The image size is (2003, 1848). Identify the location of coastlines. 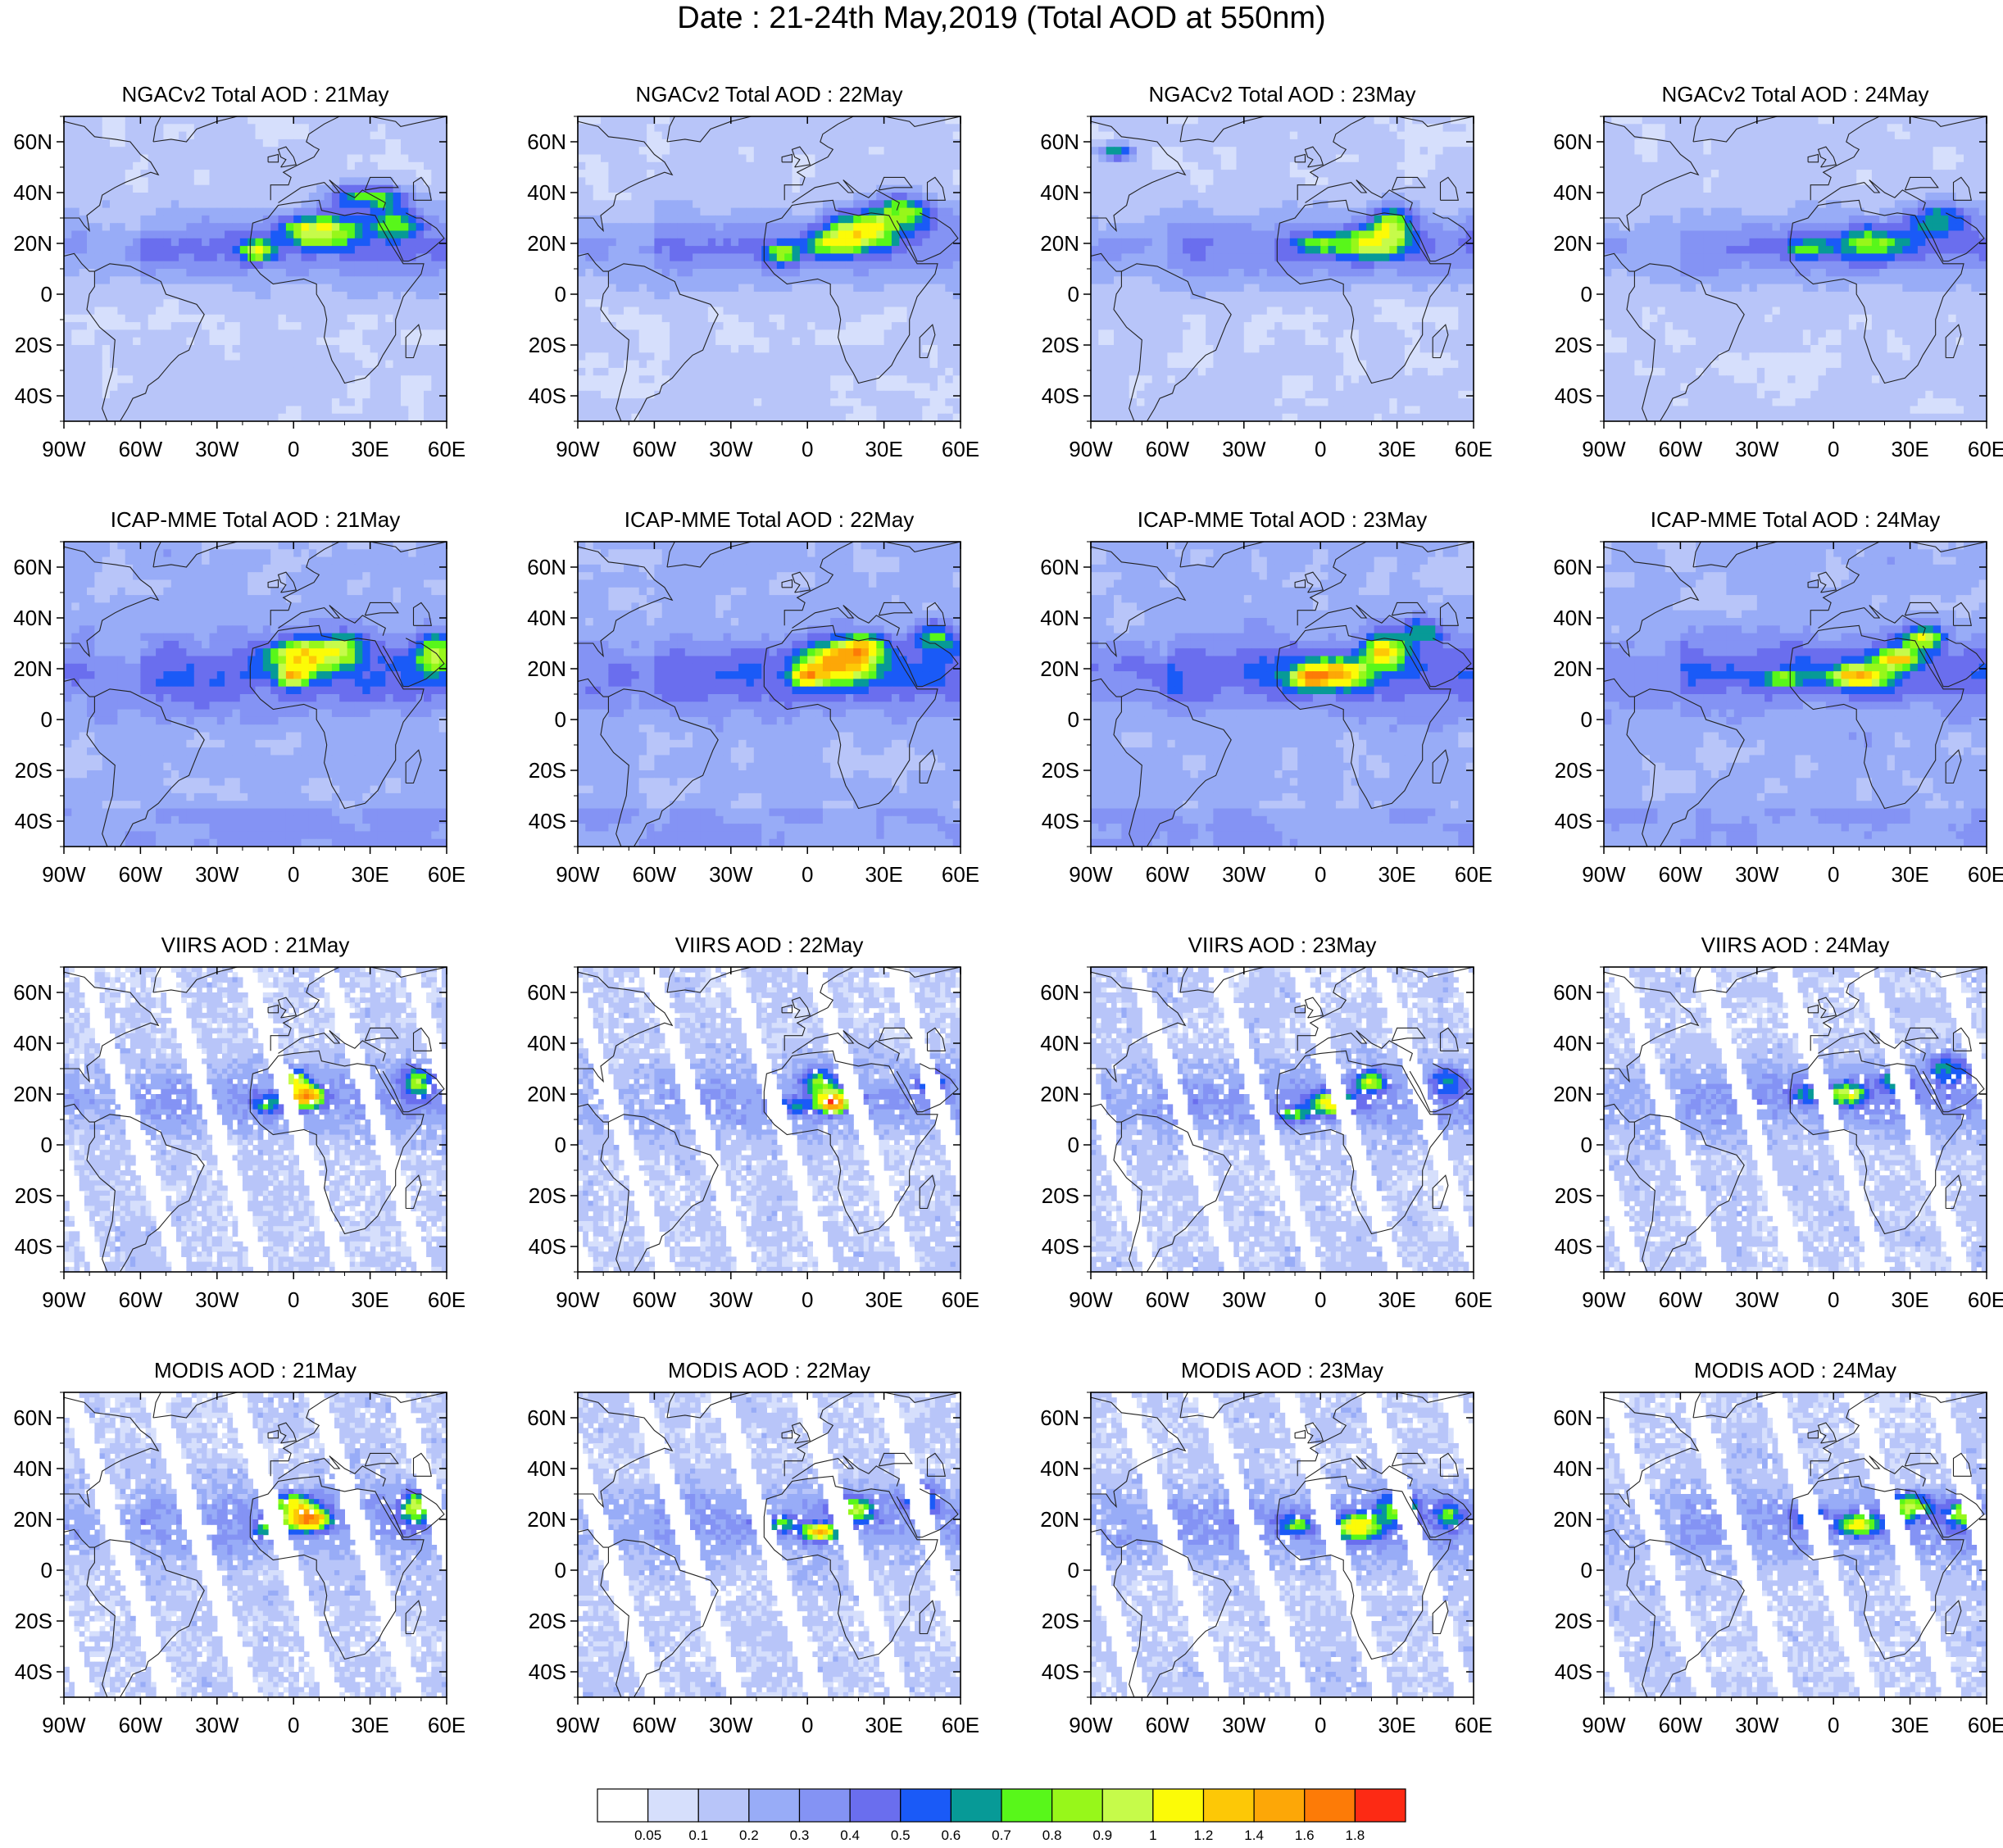
(256, 1544).